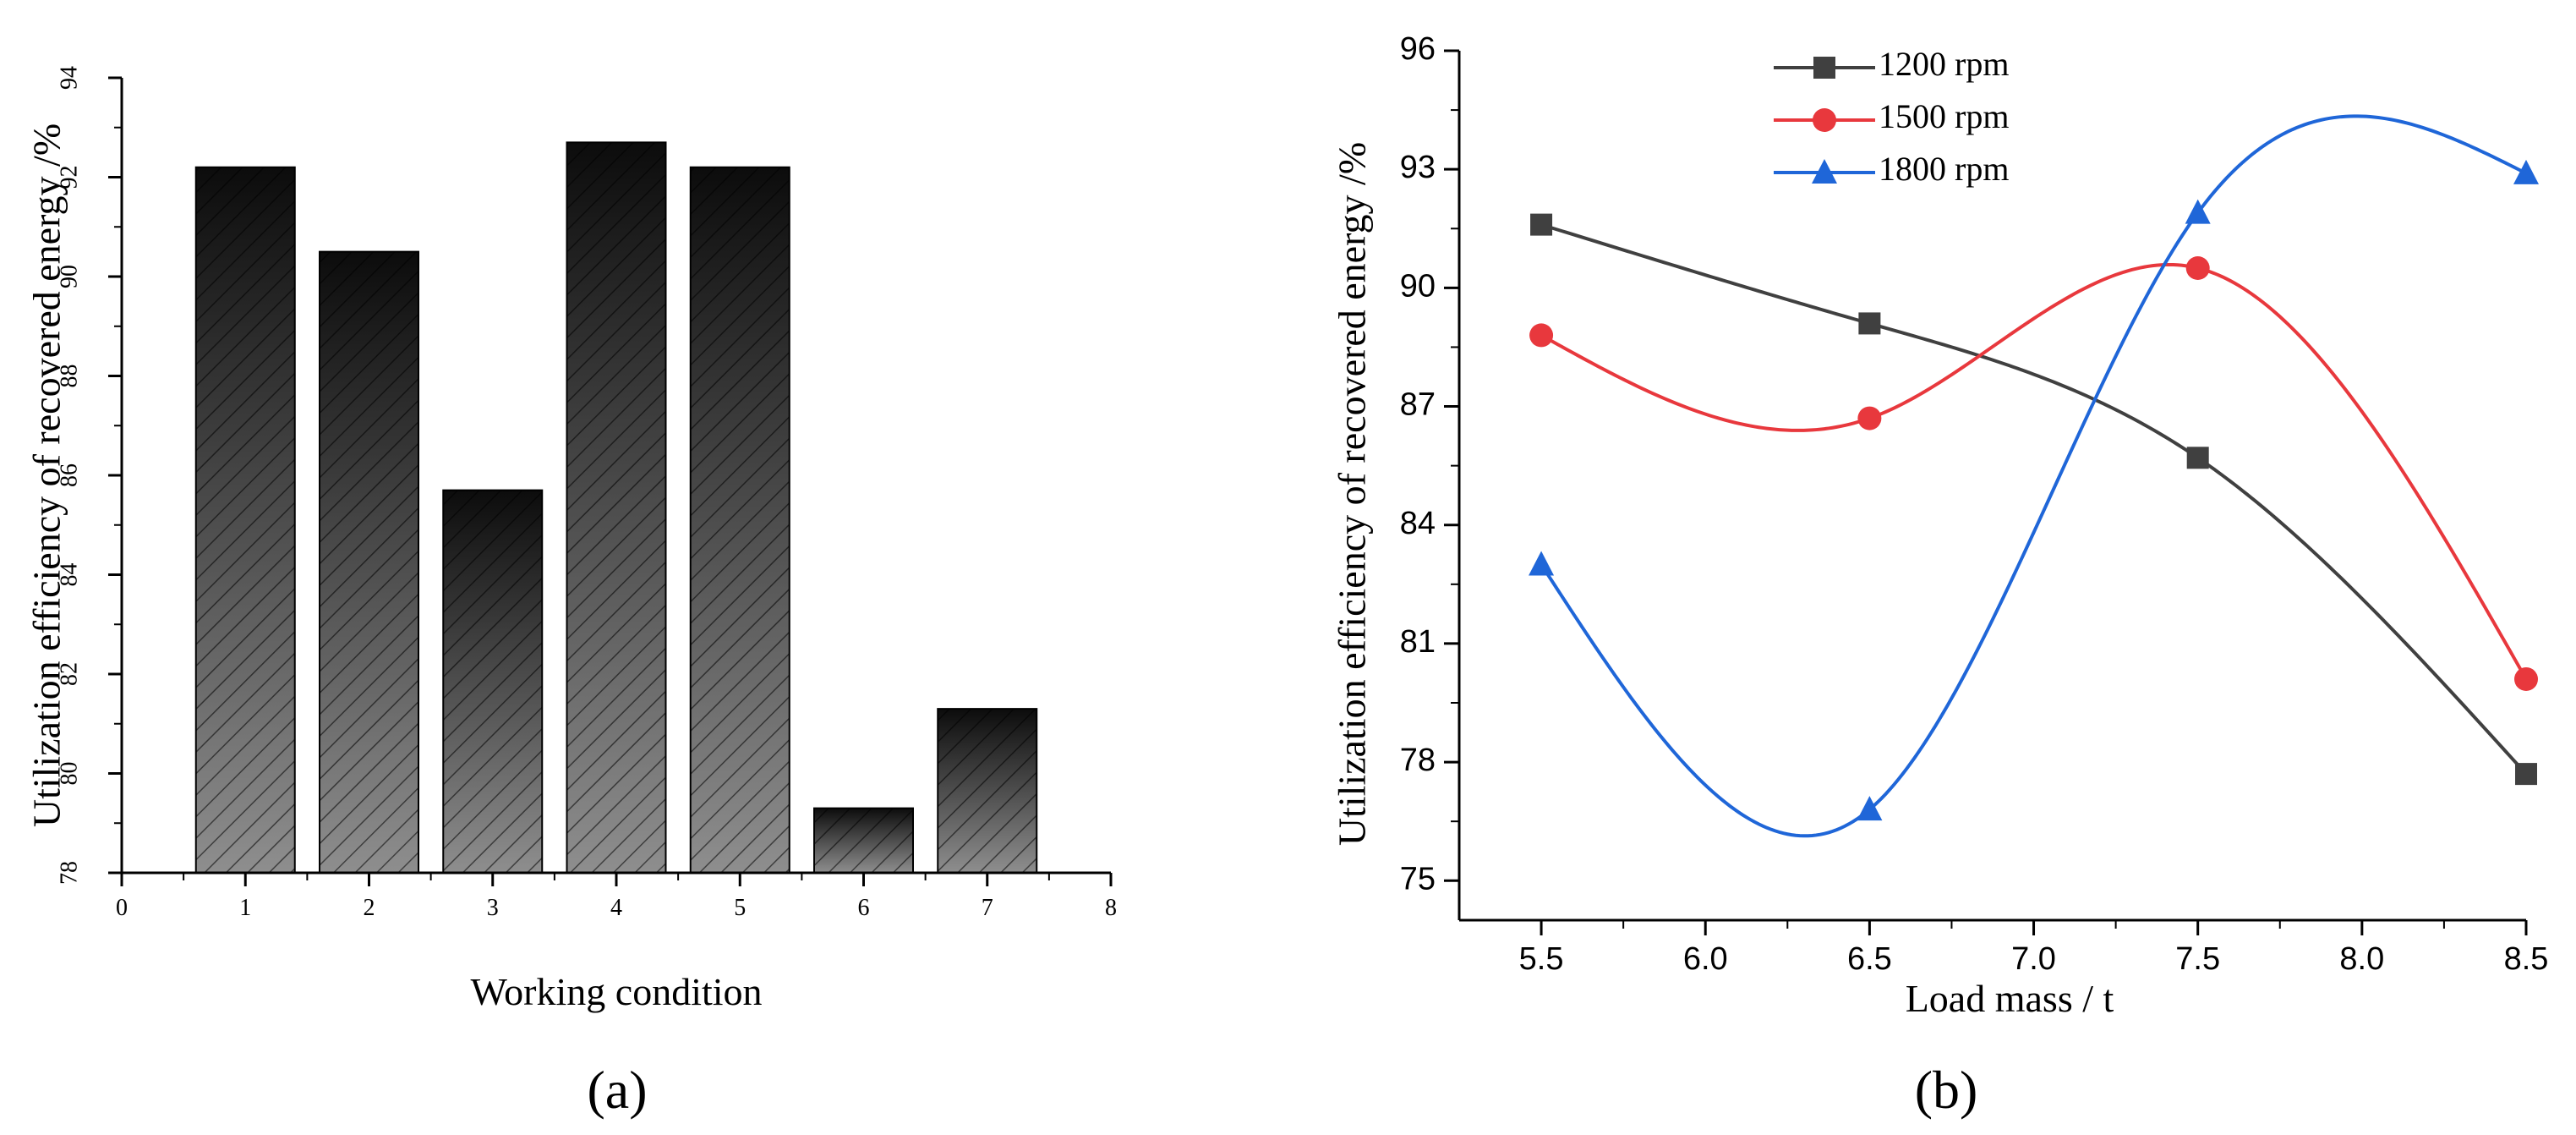 This screenshot has width=2576, height=1135. What do you see at coordinates (1418, 168) in the screenshot?
I see `y-tick-label: 93` at bounding box center [1418, 168].